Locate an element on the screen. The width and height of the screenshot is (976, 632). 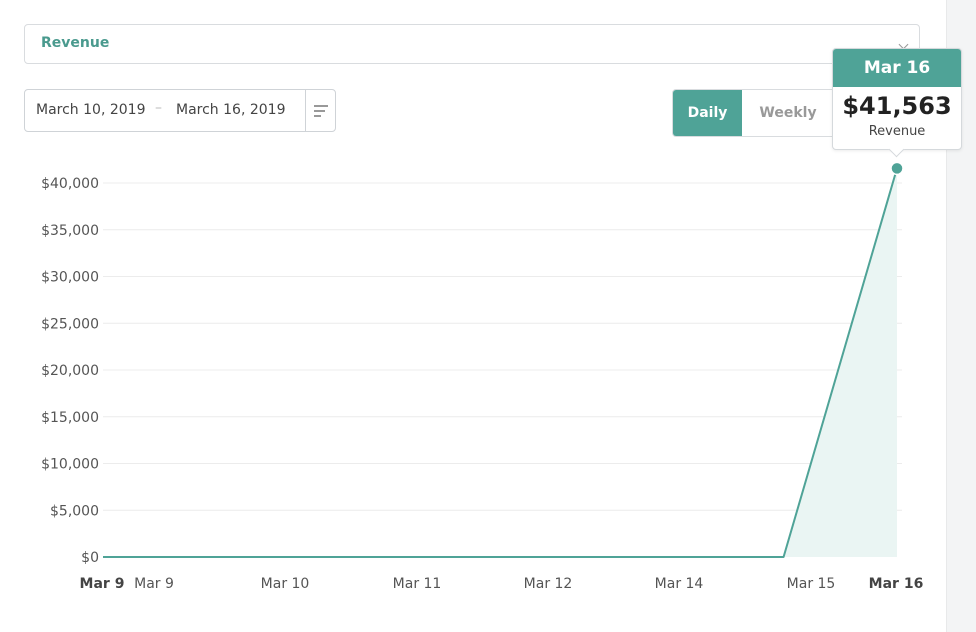
y-tick-label: $25,000 is located at coordinates (70, 324).